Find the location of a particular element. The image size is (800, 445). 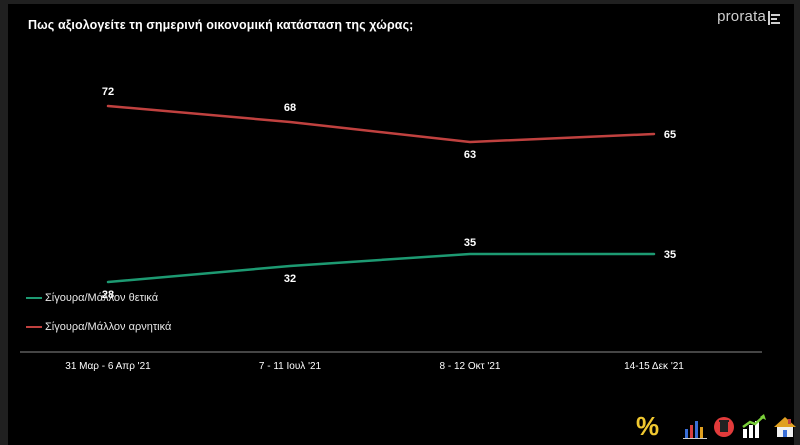

data-label: 63 is located at coordinates (470, 155).